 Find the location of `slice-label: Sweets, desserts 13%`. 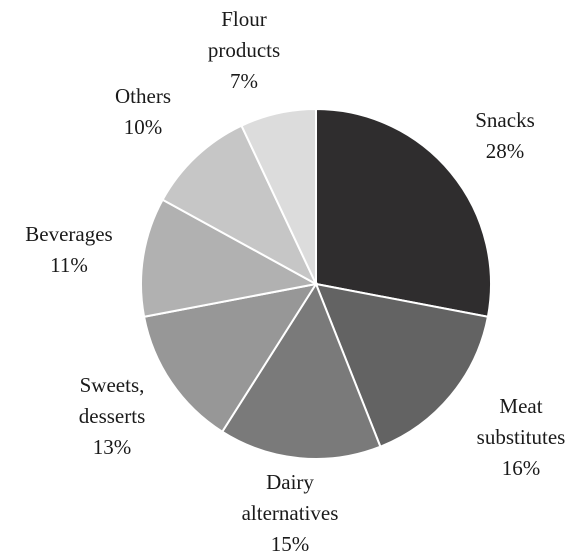

slice-label: Sweets, desserts 13% is located at coordinates (112, 416).